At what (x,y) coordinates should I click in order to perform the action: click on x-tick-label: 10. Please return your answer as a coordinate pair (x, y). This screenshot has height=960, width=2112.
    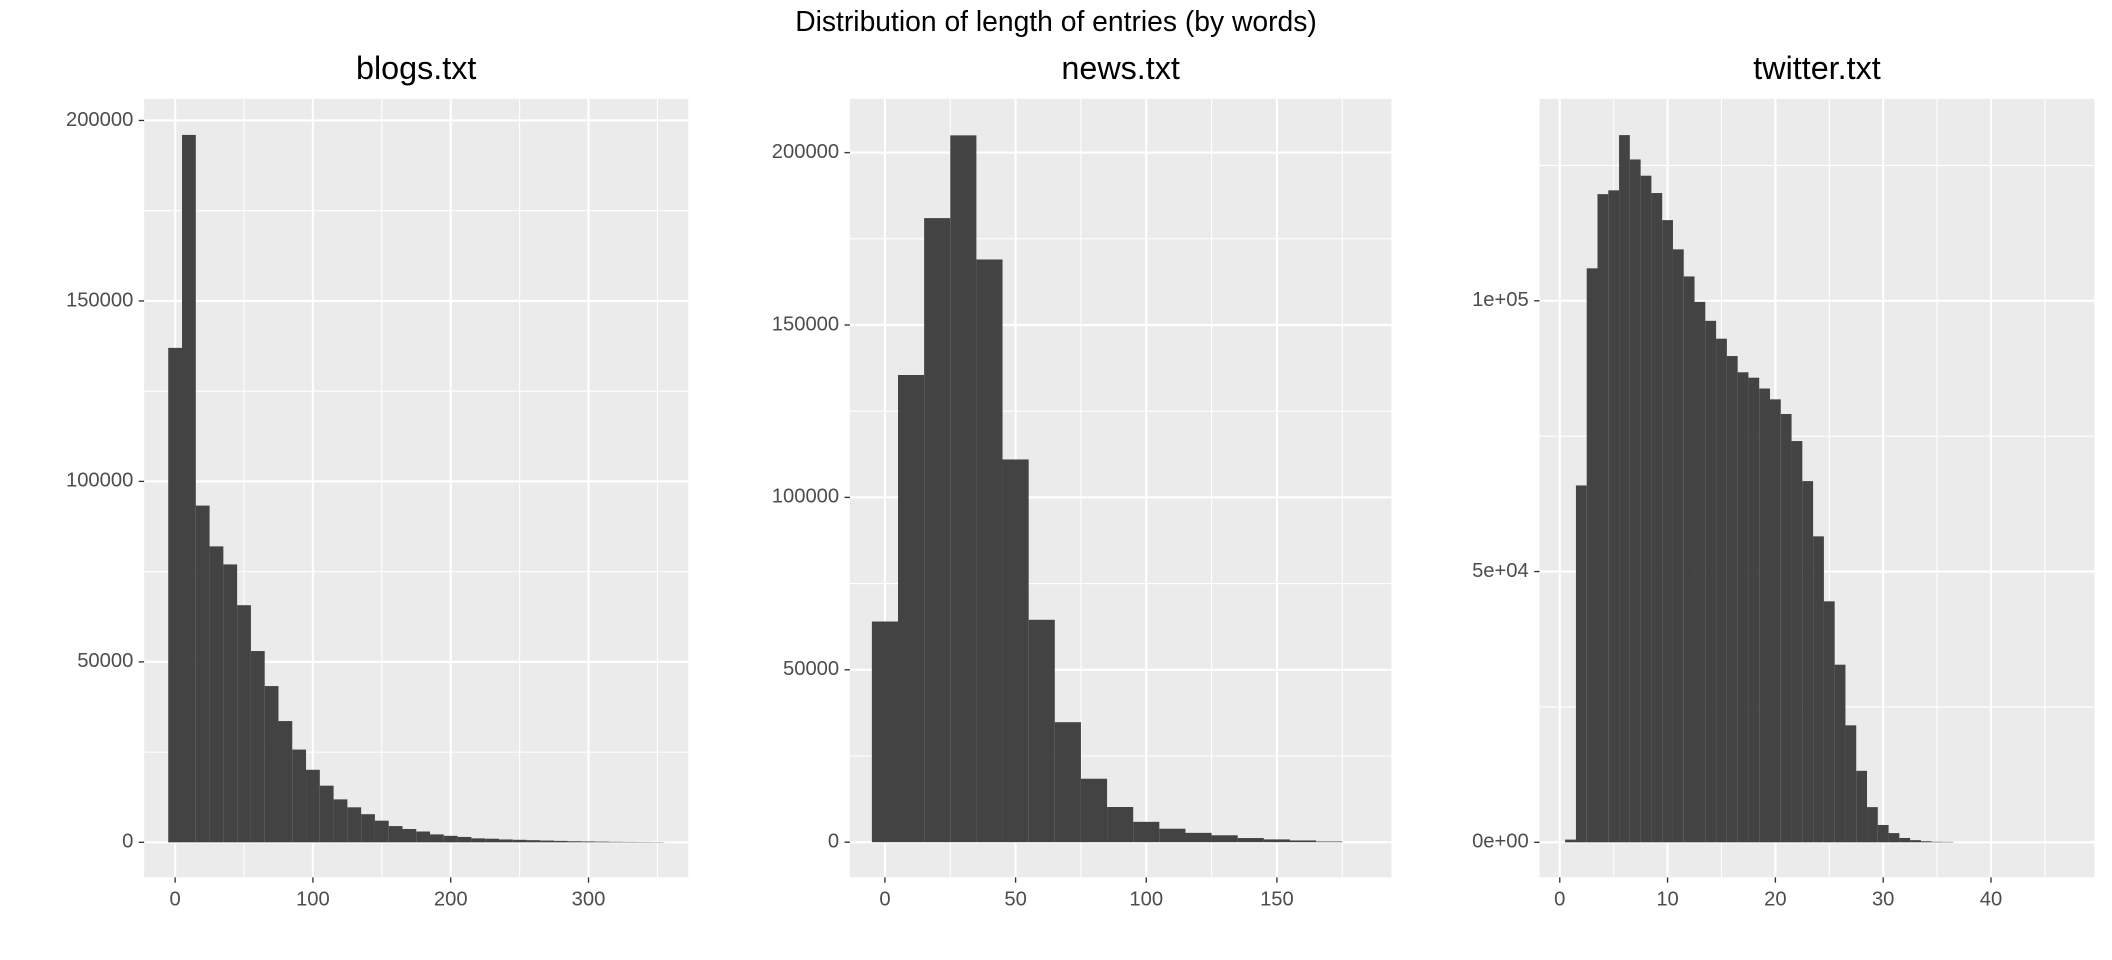
    Looking at the image, I should click on (1667, 900).